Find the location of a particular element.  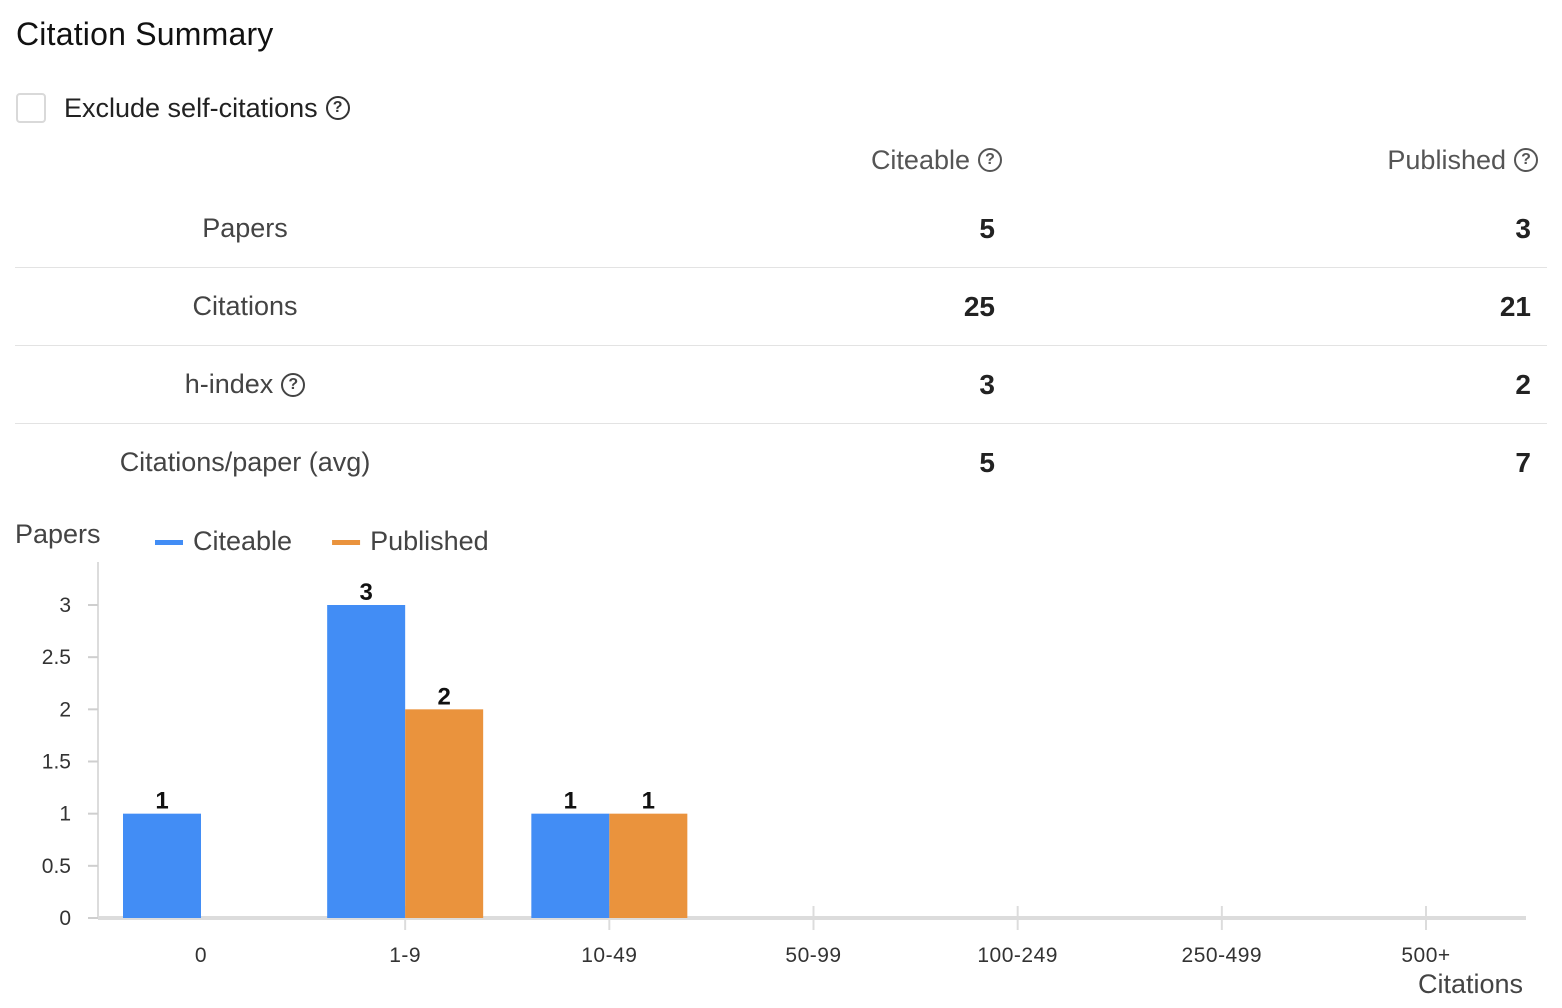

data-label: 2 is located at coordinates (443, 696).